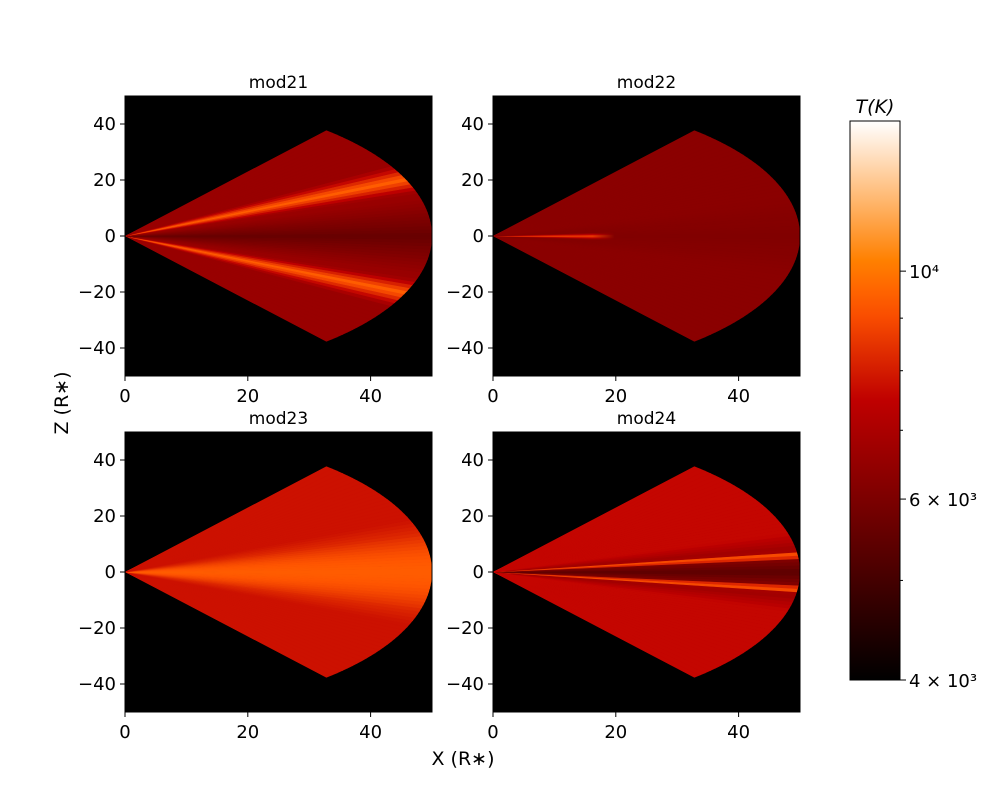  Describe the element at coordinates (462, 759) in the screenshot. I see `x-axis-label: X (R∗)` at that location.